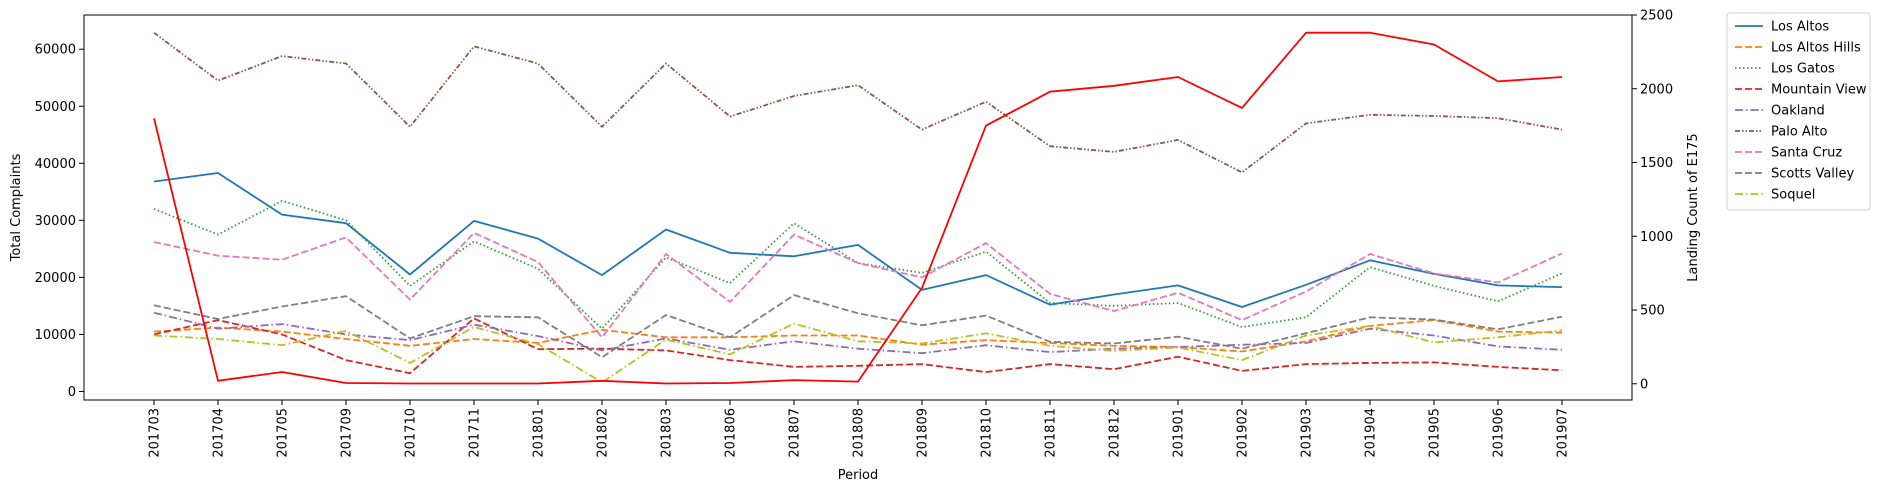  What do you see at coordinates (987, 433) in the screenshot?
I see `x-tick-label: 201810` at bounding box center [987, 433].